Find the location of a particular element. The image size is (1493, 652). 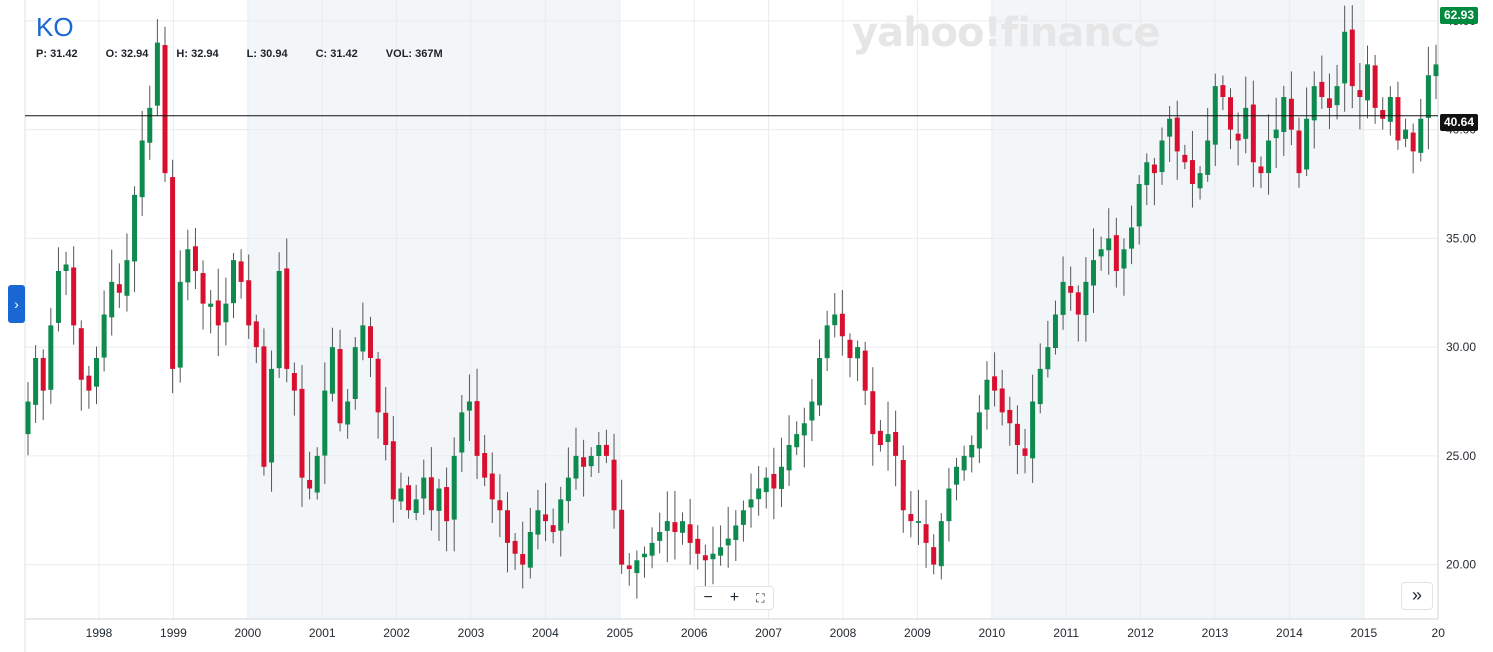

zoom-out-button: − is located at coordinates (708, 597).